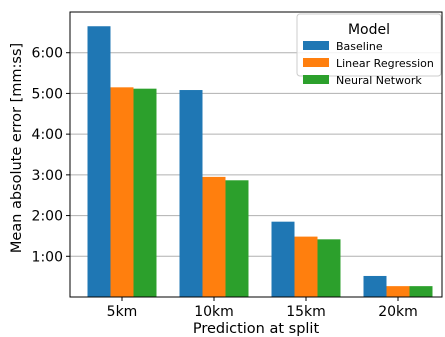 The height and width of the screenshot is (337, 445). What do you see at coordinates (306, 266) in the screenshot?
I see `bar-linear-regression-15km` at bounding box center [306, 266].